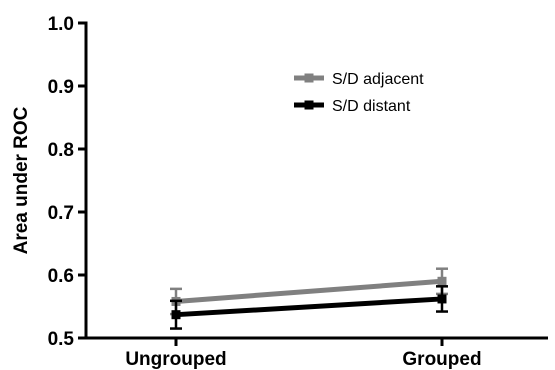  Describe the element at coordinates (378, 79) in the screenshot. I see `legend-label-0: S/D adjacent` at that location.